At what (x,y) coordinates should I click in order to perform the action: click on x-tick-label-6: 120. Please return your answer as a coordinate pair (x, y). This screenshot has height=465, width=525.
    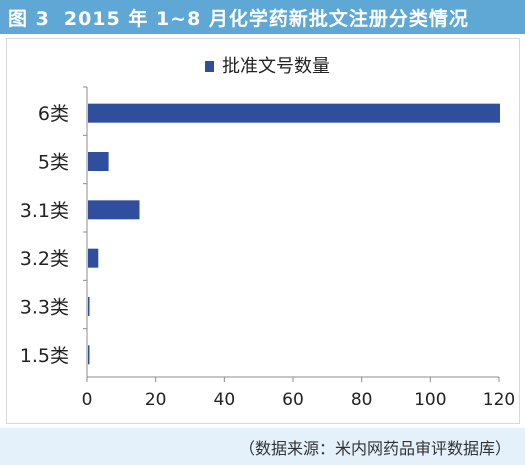
    Looking at the image, I should click on (499, 400).